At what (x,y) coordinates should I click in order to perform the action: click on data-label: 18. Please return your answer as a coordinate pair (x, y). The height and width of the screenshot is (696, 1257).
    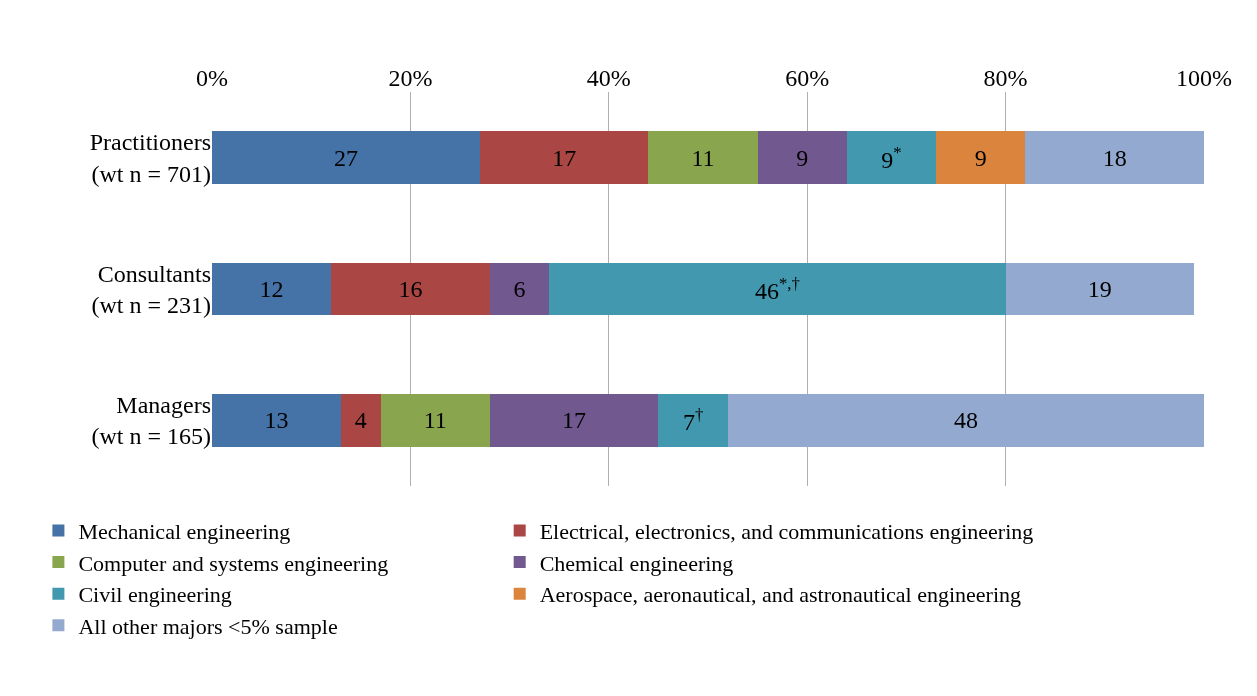
    Looking at the image, I should click on (1114, 157).